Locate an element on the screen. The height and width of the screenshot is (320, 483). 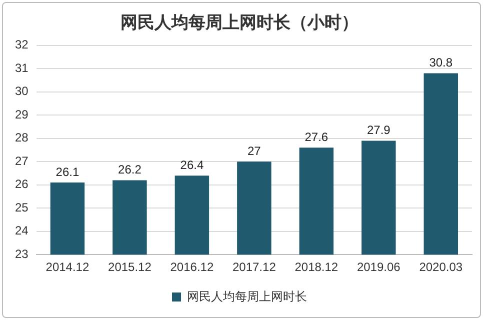
data-label: 30.8 is located at coordinates (441, 63).